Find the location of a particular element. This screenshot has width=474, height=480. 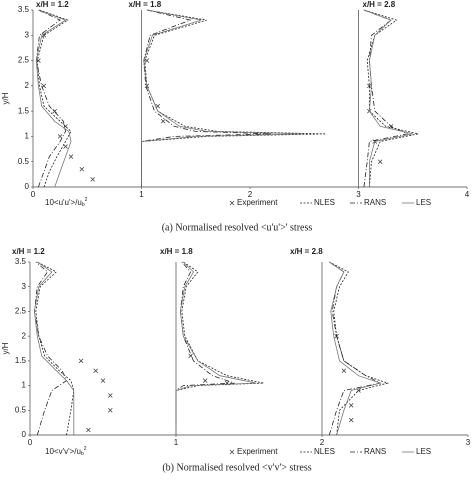

x-axis-label: 10<v'v'>/ub2 is located at coordinates (66, 451).